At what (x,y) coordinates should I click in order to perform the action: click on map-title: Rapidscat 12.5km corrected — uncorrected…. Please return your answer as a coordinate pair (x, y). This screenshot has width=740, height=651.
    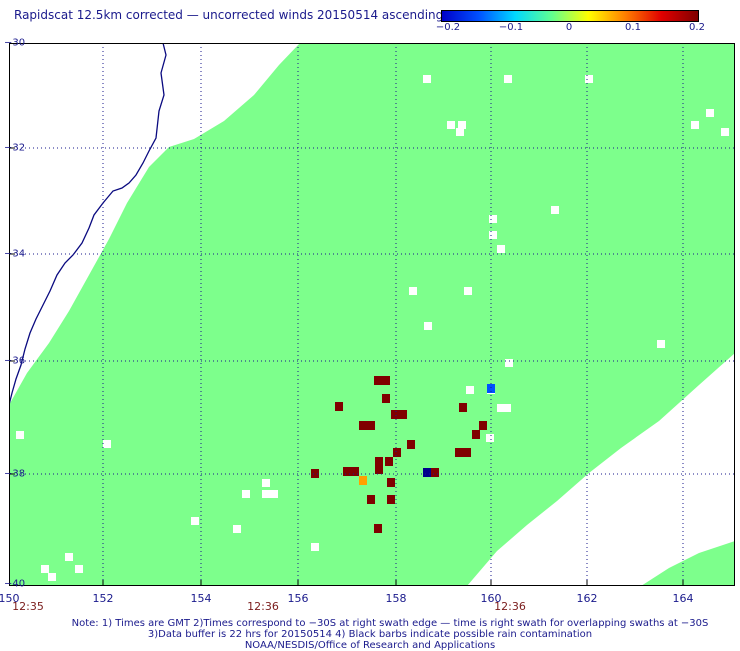
    Looking at the image, I should click on (229, 15).